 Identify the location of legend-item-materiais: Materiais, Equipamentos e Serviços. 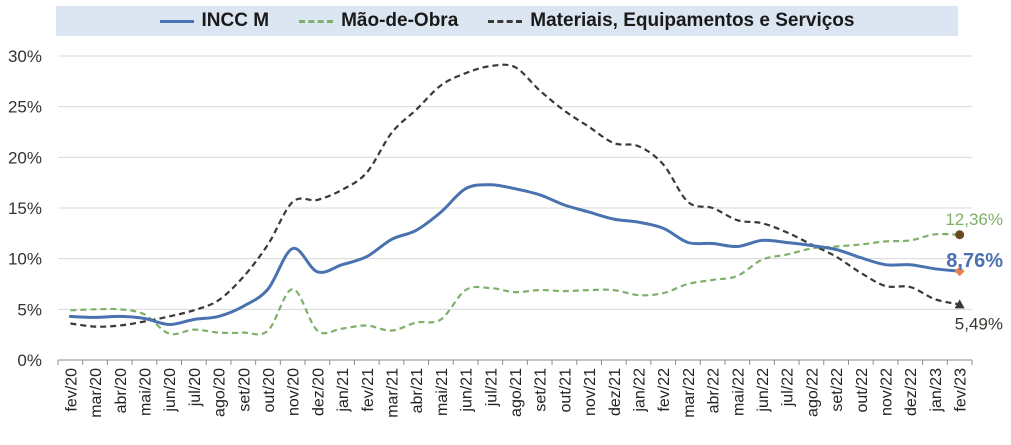
(671, 21).